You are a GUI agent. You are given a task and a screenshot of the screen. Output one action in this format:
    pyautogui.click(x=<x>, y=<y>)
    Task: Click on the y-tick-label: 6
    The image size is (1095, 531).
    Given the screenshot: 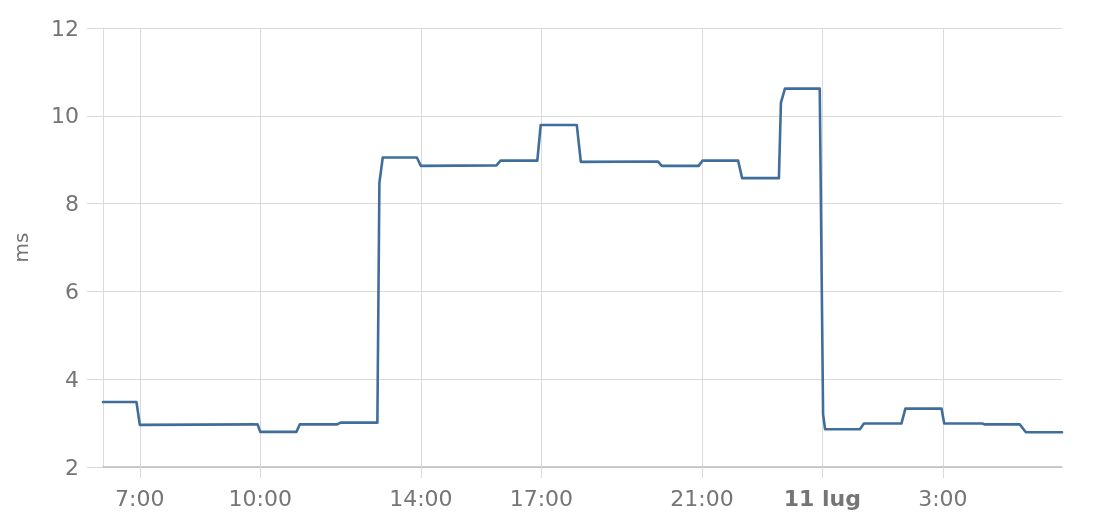 What is the action you would take?
    pyautogui.click(x=72, y=291)
    